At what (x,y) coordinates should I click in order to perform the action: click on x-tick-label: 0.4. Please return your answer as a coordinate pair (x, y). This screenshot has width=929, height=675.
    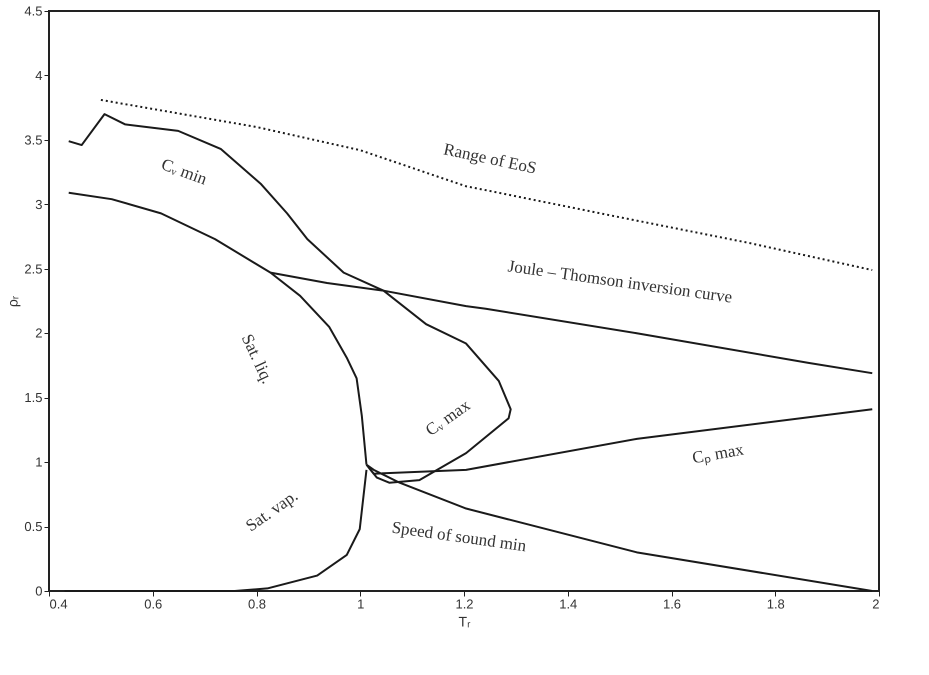
    Looking at the image, I should click on (59, 604).